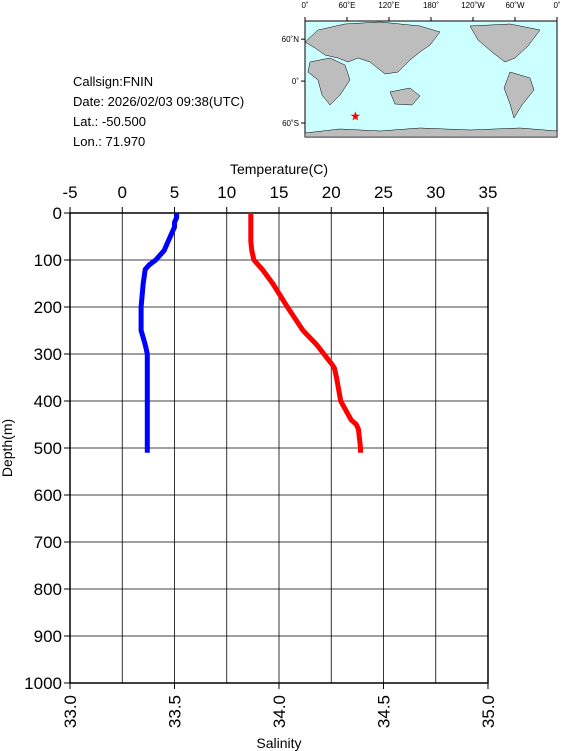 The height and width of the screenshot is (751, 564). I want to click on x2-tick-label: 0, so click(122, 192).